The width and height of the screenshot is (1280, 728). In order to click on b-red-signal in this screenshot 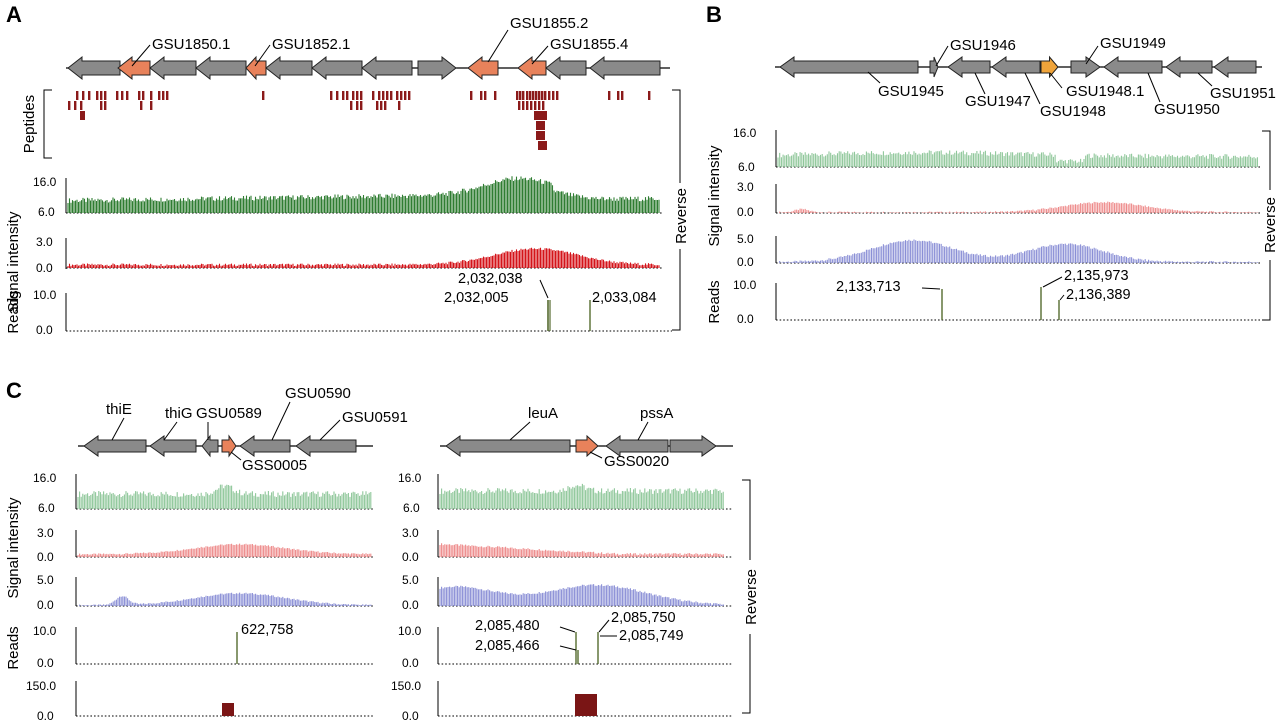, I will do `click(1018, 207)`.